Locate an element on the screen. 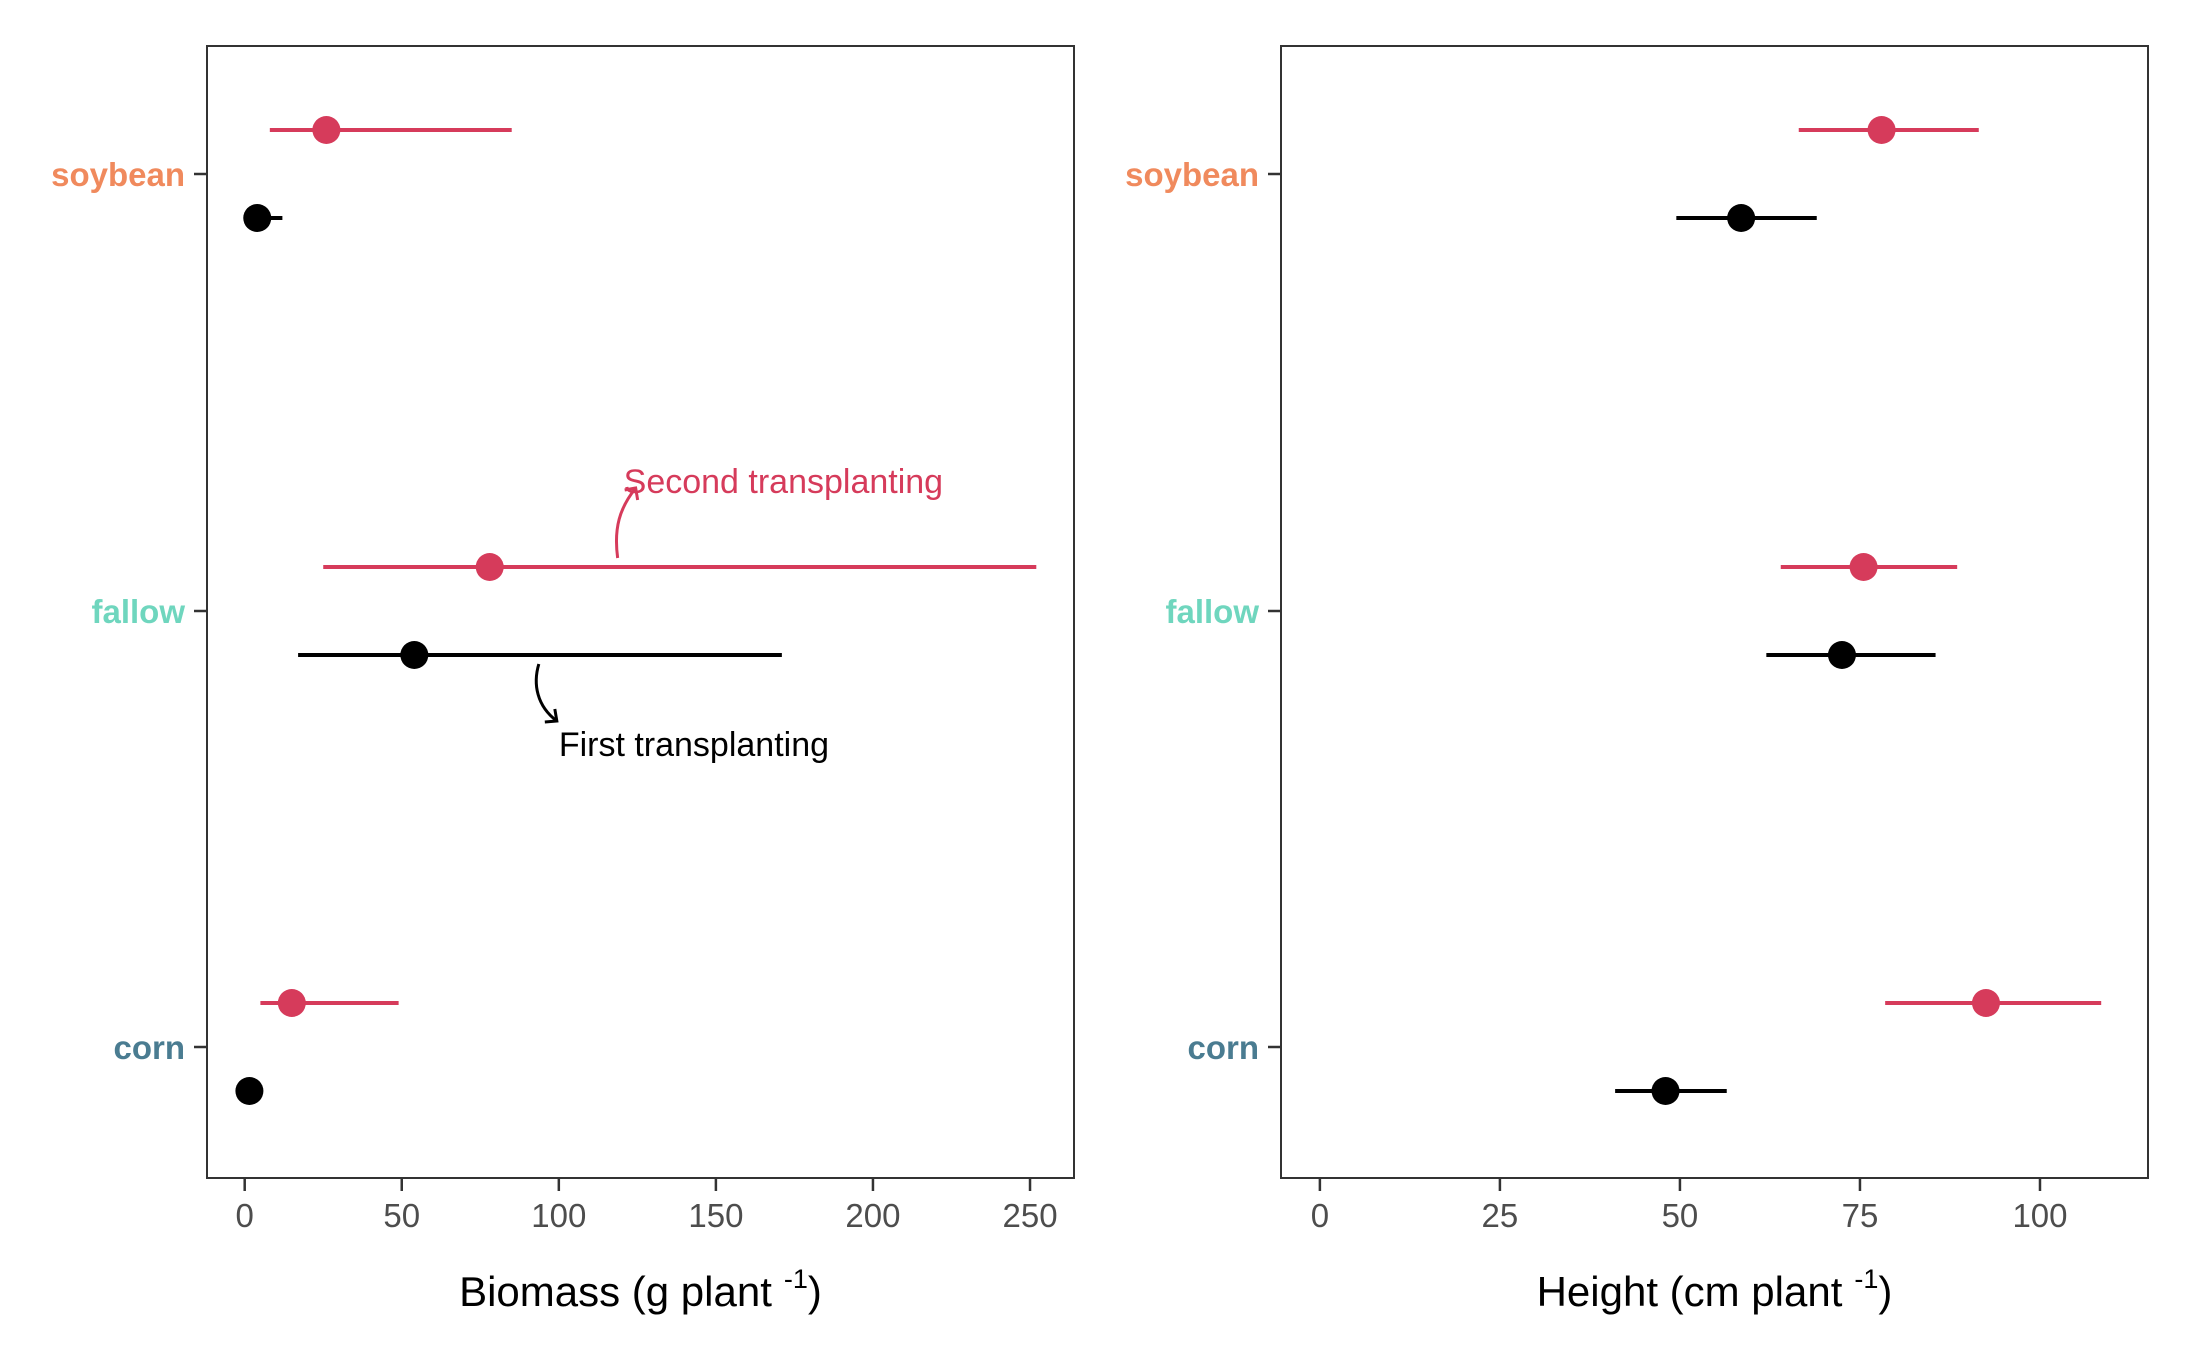 The height and width of the screenshot is (1351, 2187). x-axis-title: Height (cm plant -1) is located at coordinates (1715, 1289).